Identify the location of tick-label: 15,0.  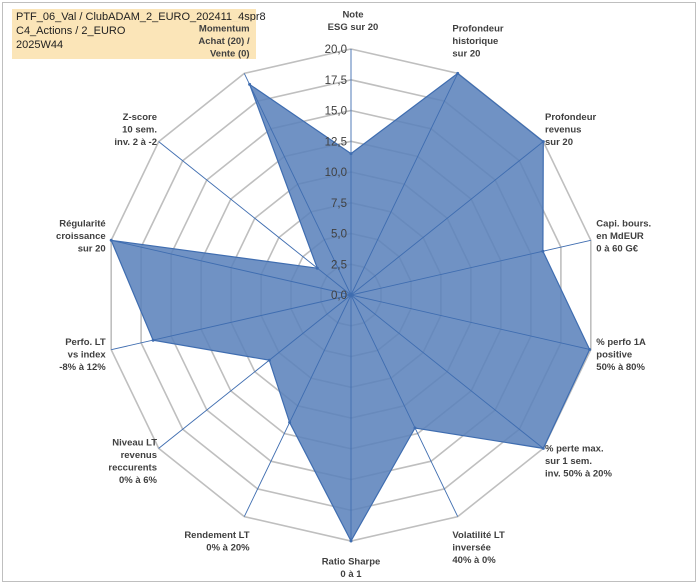
(336, 112).